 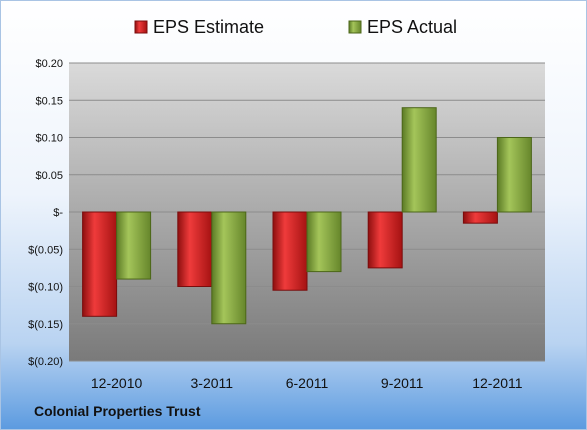 What do you see at coordinates (58, 213) in the screenshot?
I see `y-tick-label: $-` at bounding box center [58, 213].